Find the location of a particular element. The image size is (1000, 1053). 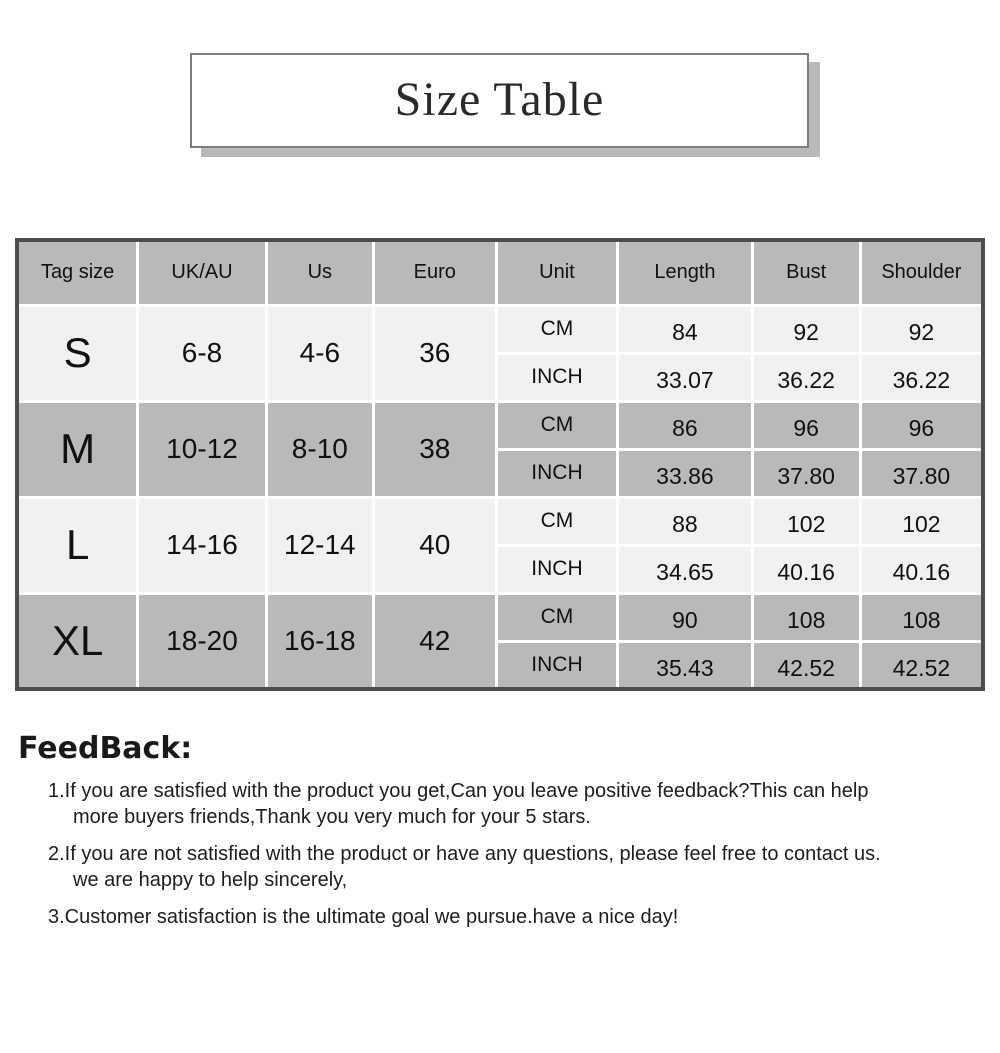

page-title: Size Table is located at coordinates (499, 99).